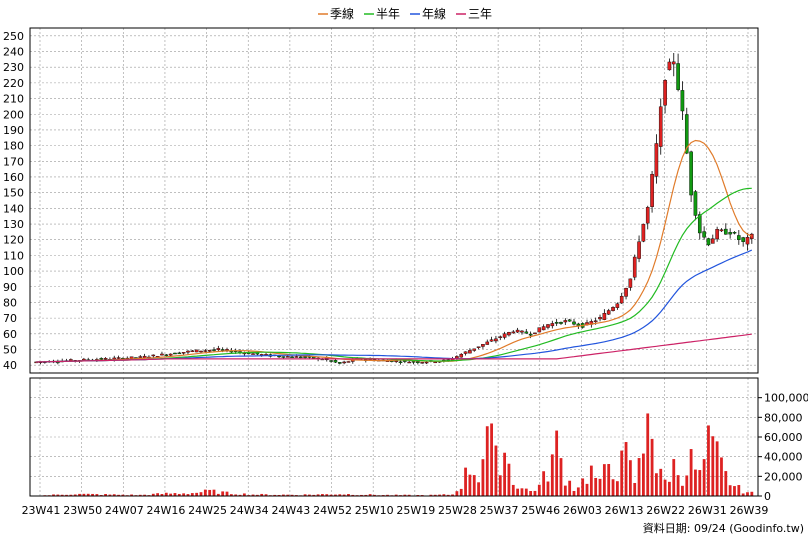 Image resolution: width=808 pixels, height=540 pixels. What do you see at coordinates (10, 334) in the screenshot?
I see `price-tick-label: 60` at bounding box center [10, 334].